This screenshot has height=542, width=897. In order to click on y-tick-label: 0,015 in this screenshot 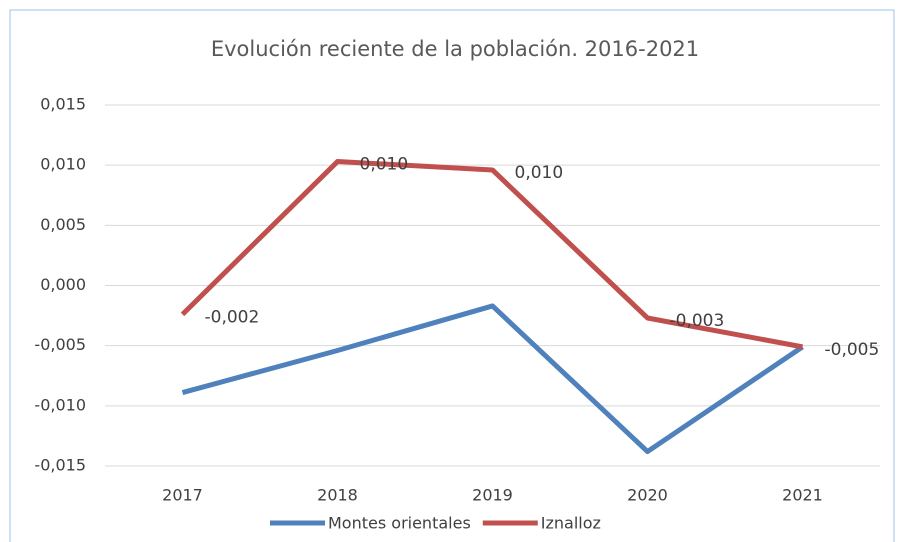, I will do `click(63, 104)`.